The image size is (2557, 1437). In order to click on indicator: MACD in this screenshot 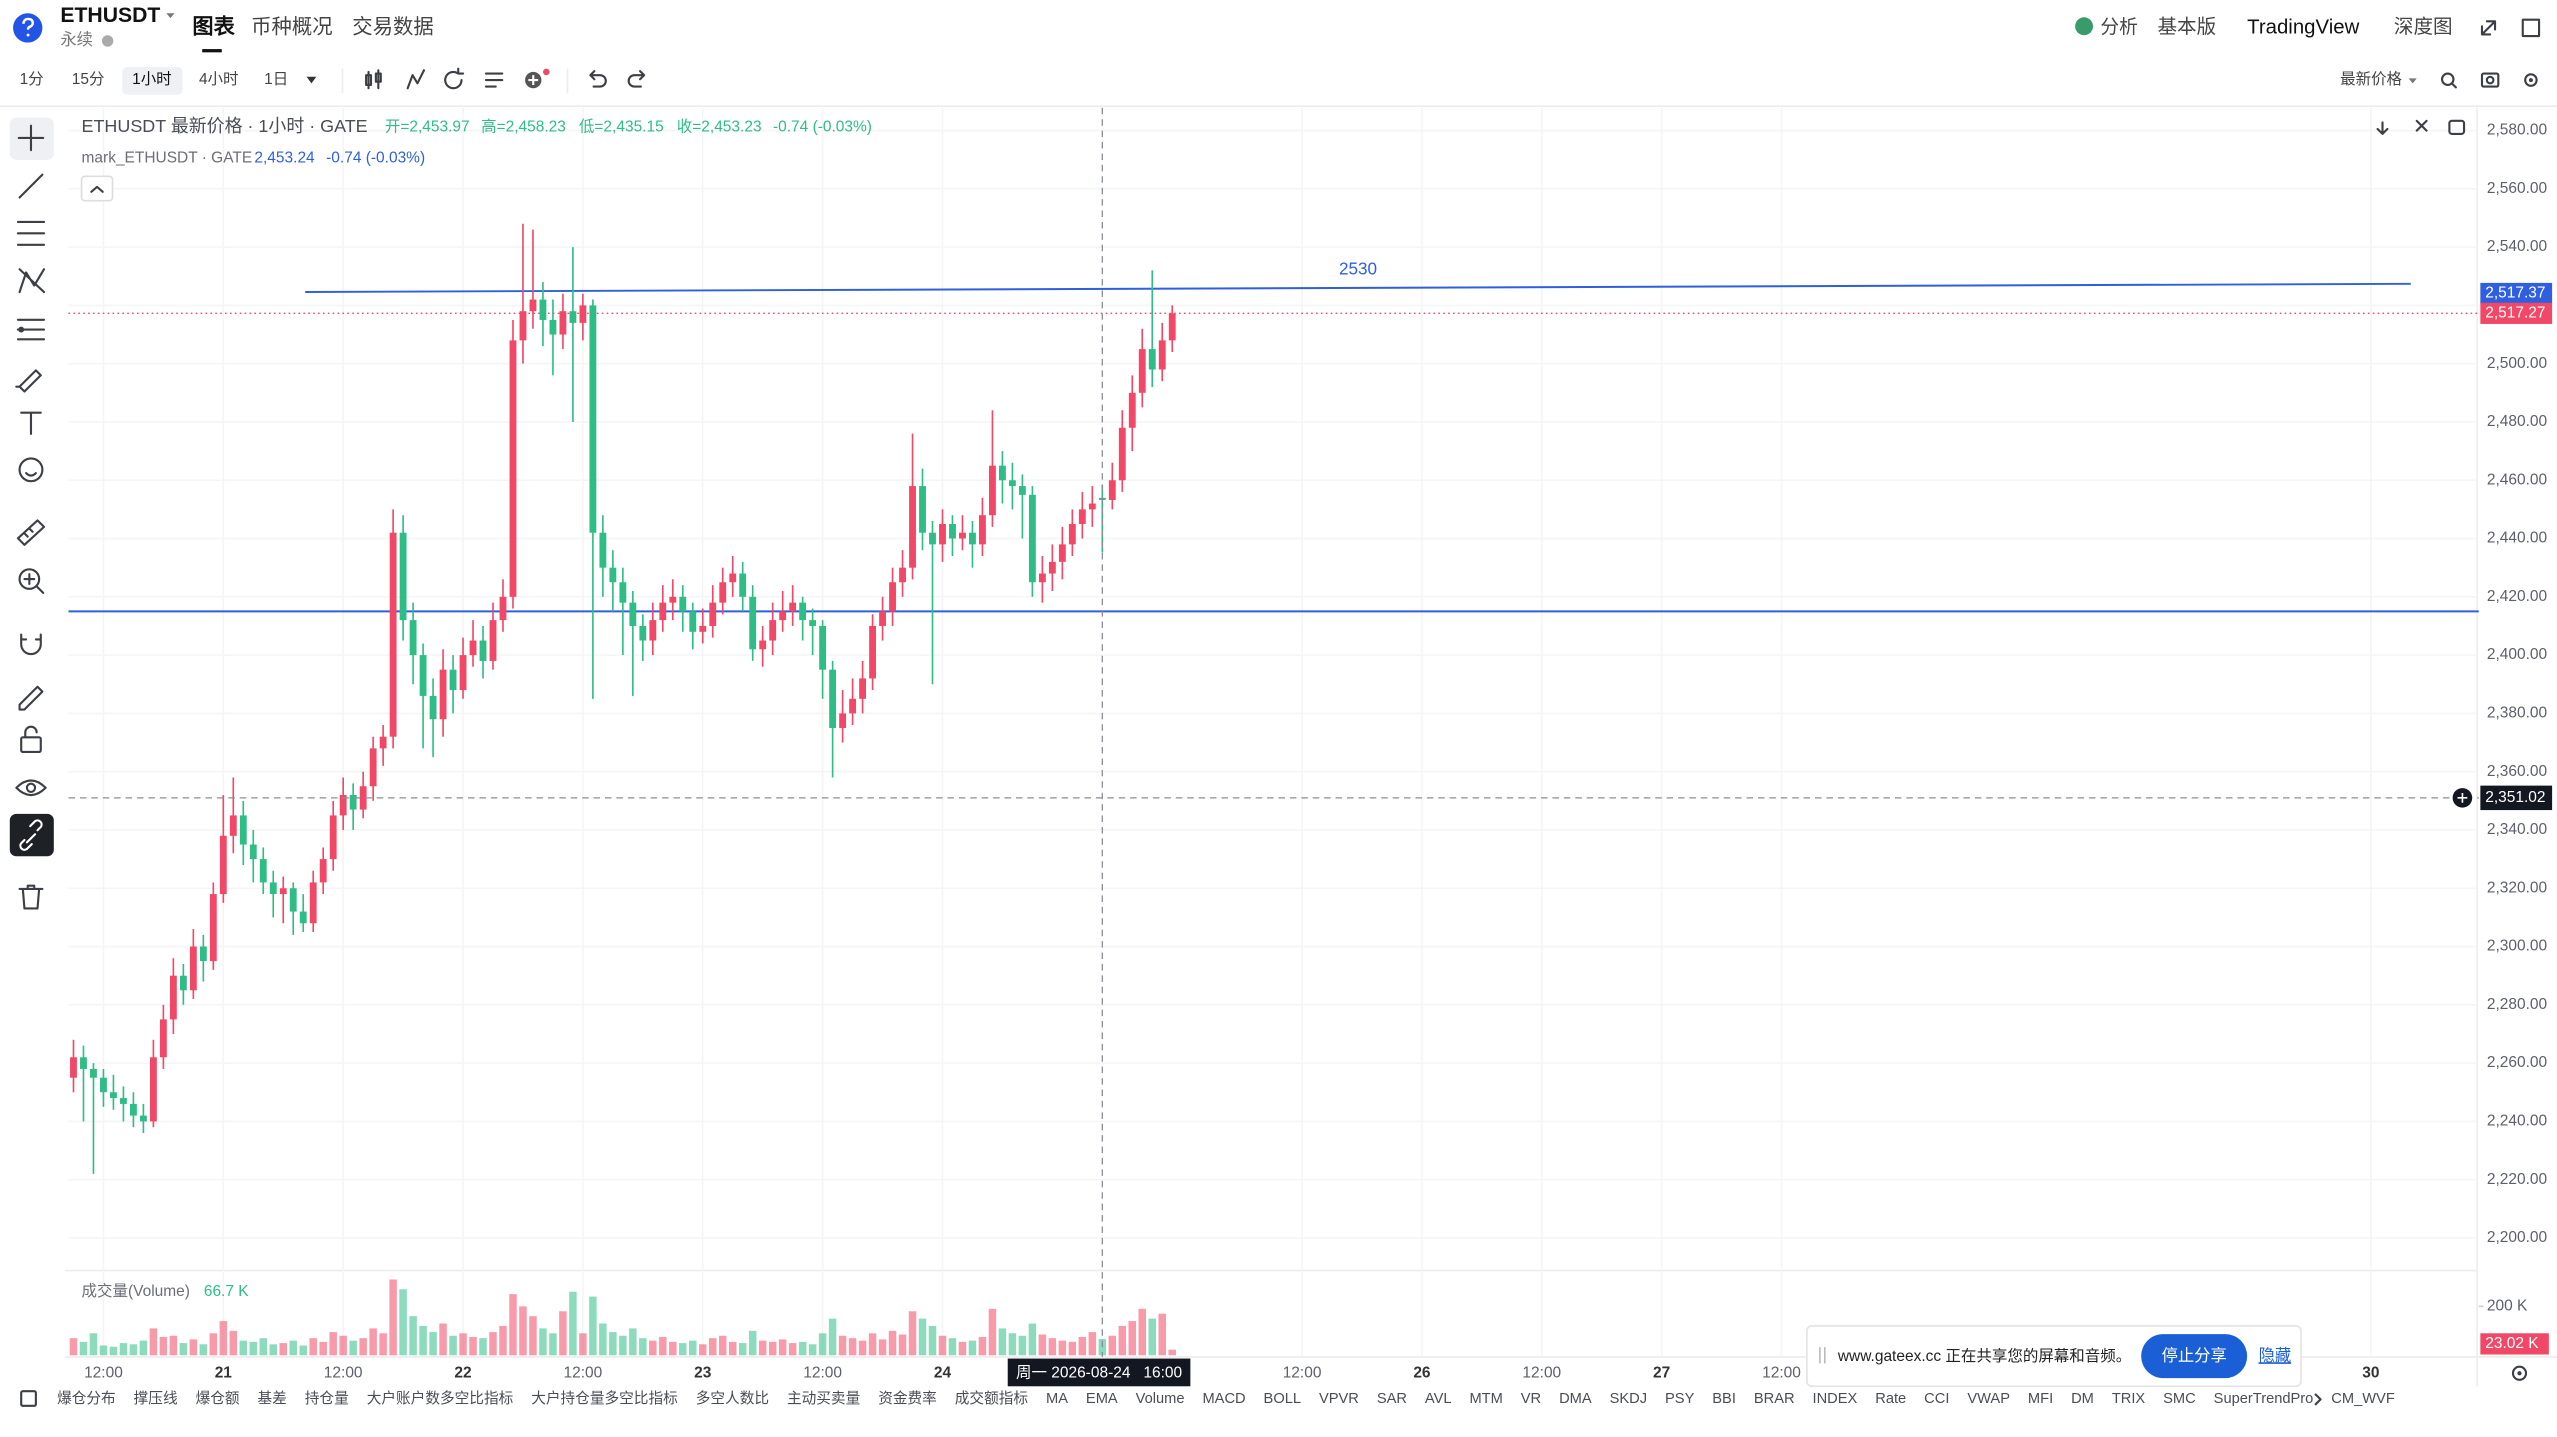, I will do `click(1223, 1399)`.